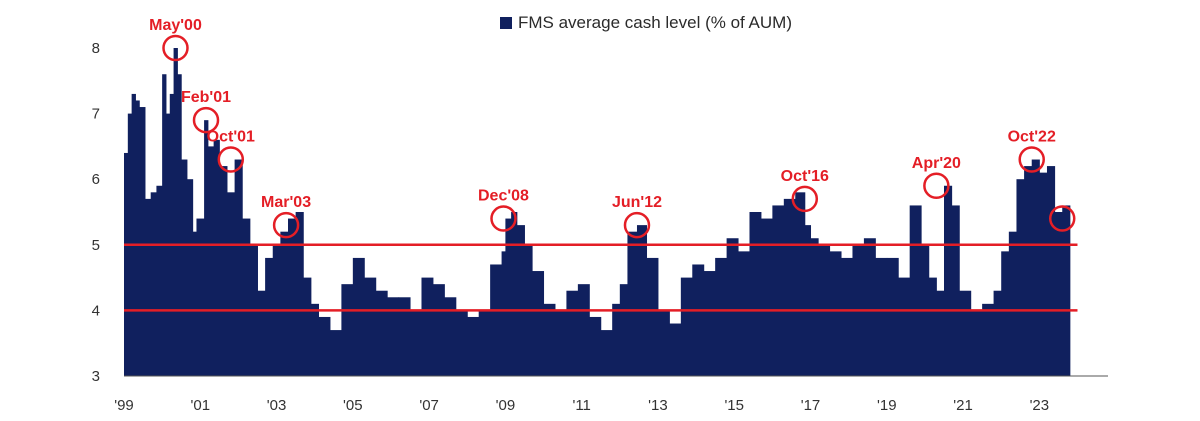 The width and height of the screenshot is (1200, 421). Describe the element at coordinates (96, 376) in the screenshot. I see `y-tick-label: 3` at that location.